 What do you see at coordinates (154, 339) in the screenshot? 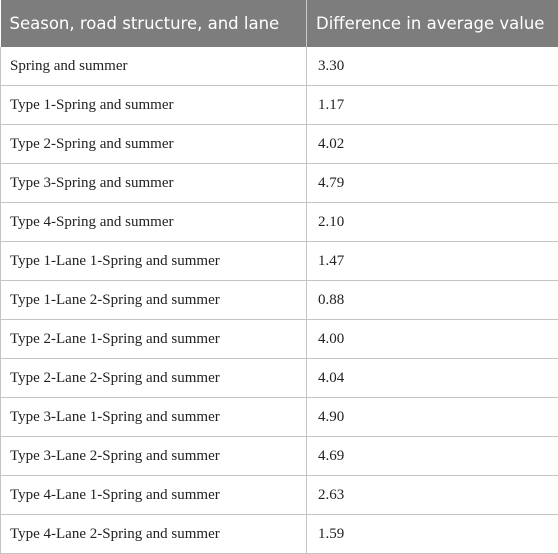
I see `row-label: Type 2-Lane 1-Spring and summer` at bounding box center [154, 339].